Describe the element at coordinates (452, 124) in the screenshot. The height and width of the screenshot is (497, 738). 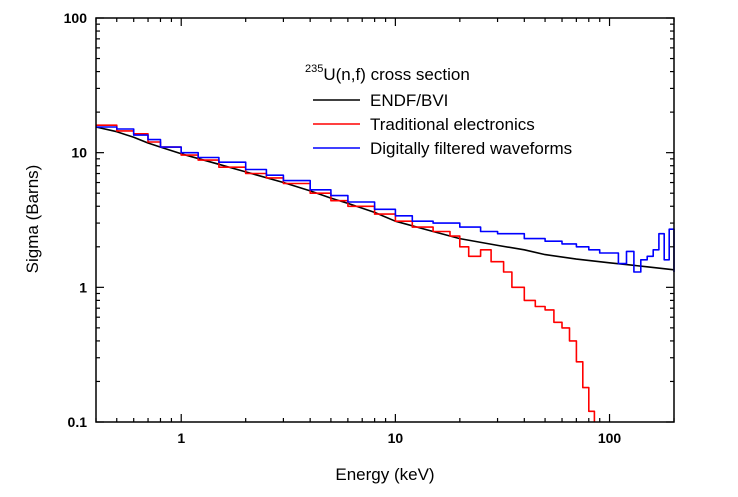
I see `legend-label: Traditional electronics` at that location.